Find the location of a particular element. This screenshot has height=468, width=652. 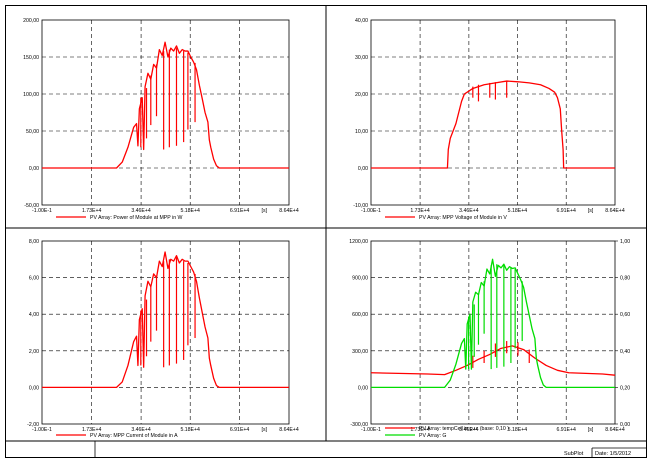

plot-area-frame is located at coordinates (493, 332).